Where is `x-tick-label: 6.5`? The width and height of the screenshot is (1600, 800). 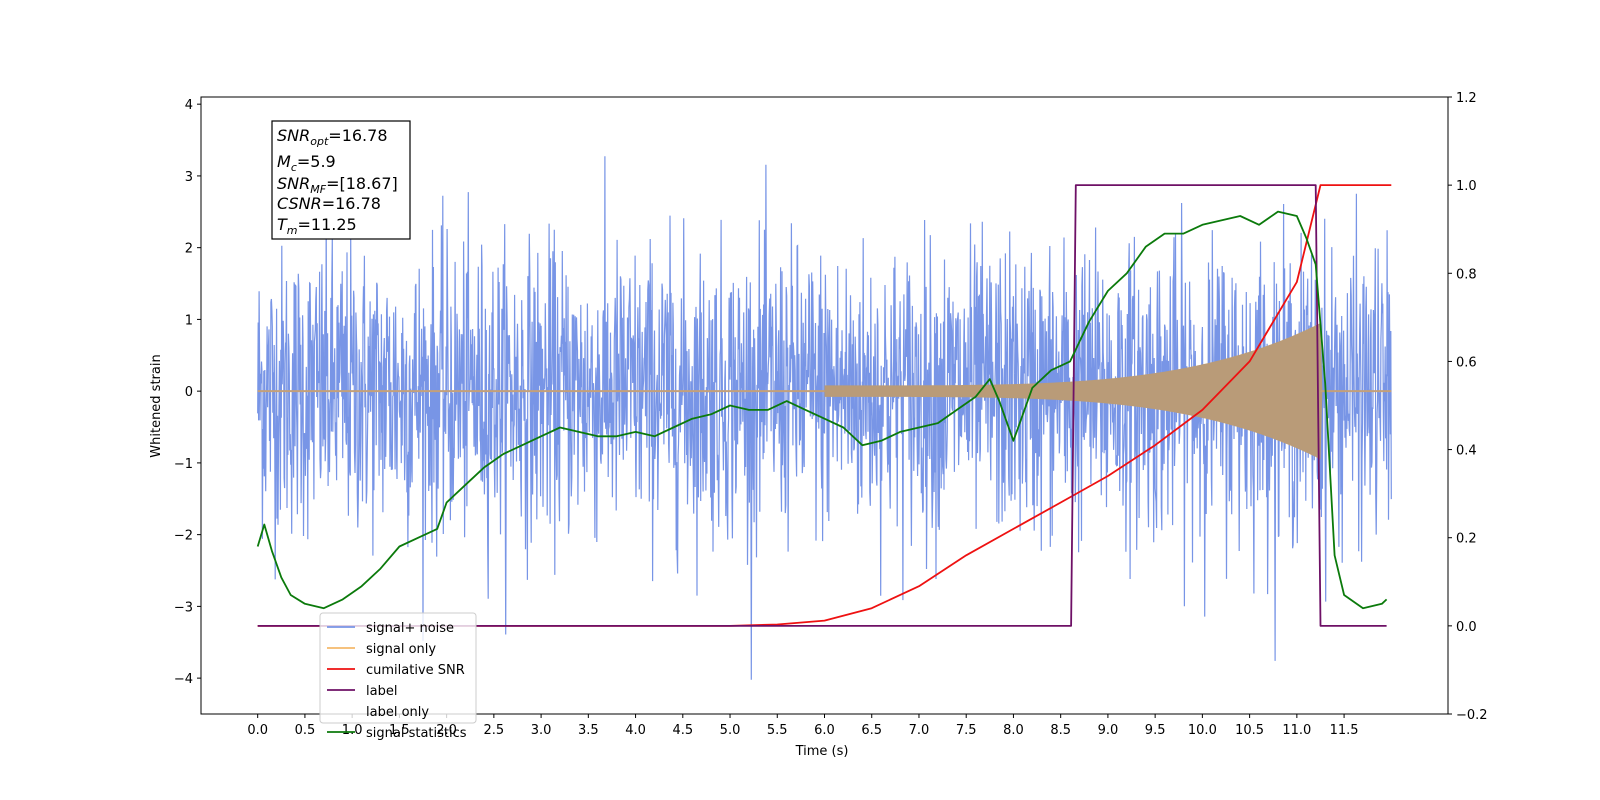
x-tick-label: 6.5 is located at coordinates (871, 730).